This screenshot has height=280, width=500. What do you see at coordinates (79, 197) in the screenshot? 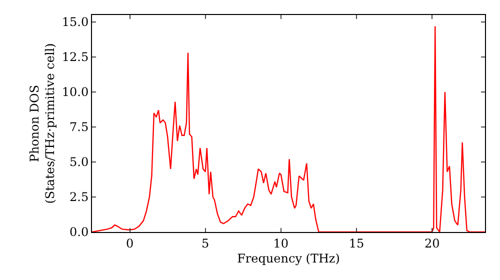
I see `y-tick-label: 2.5` at bounding box center [79, 197].